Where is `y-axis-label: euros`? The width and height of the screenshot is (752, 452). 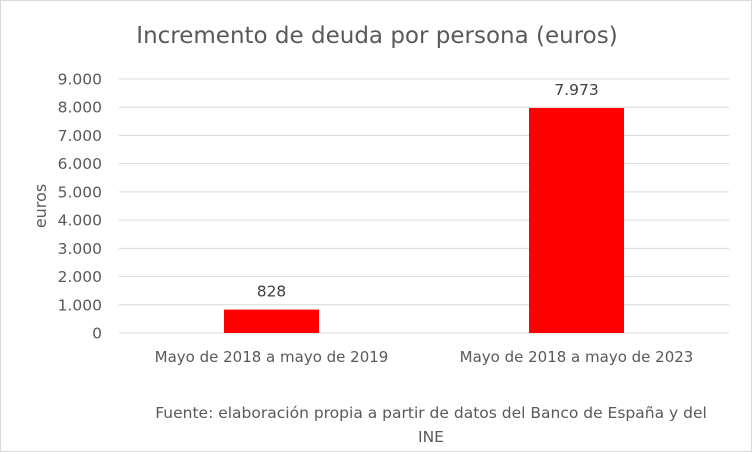
y-axis-label: euros is located at coordinates (40, 206).